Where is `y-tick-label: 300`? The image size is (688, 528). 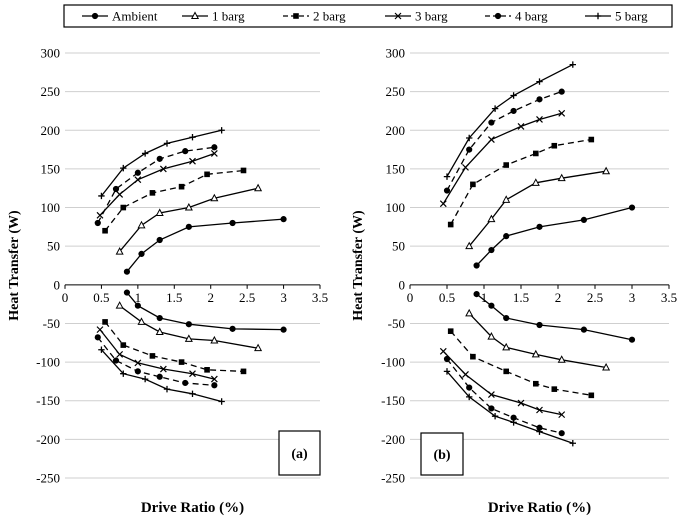 y-tick-label: 300 is located at coordinates (396, 53).